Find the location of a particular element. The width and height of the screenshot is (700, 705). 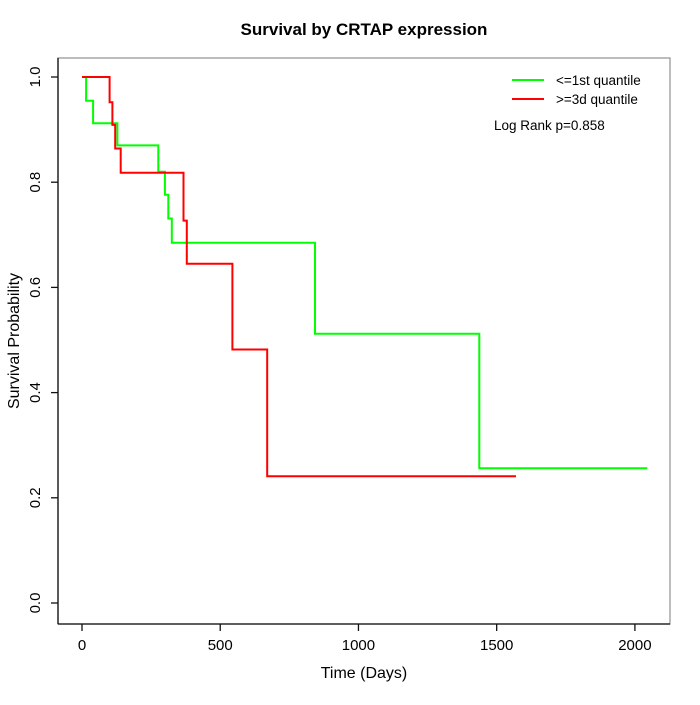

x-axis: 0 500 1000 1500 2000 is located at coordinates (365, 639).